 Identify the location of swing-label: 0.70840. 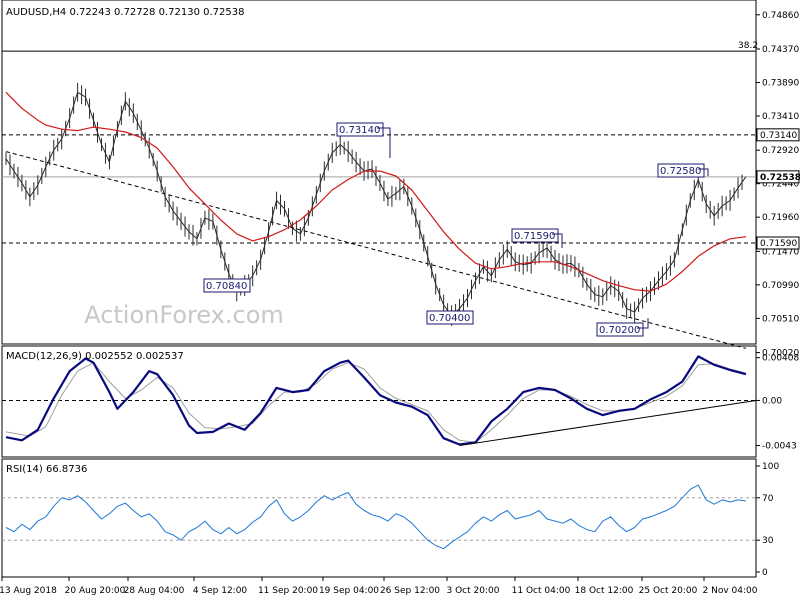
(226, 286).